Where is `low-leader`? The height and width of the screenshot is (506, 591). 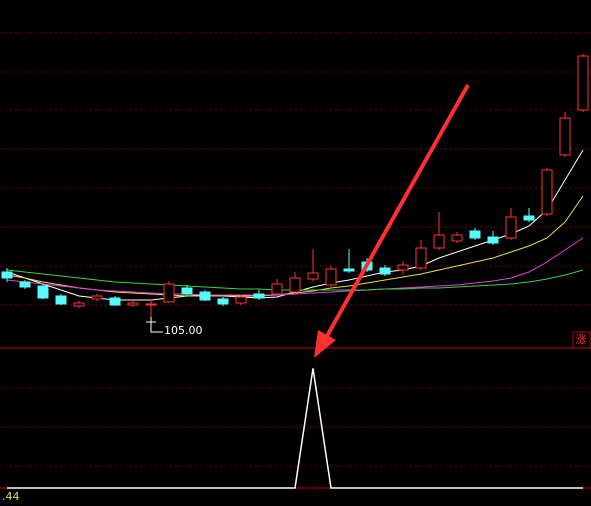
low-leader is located at coordinates (156, 329).